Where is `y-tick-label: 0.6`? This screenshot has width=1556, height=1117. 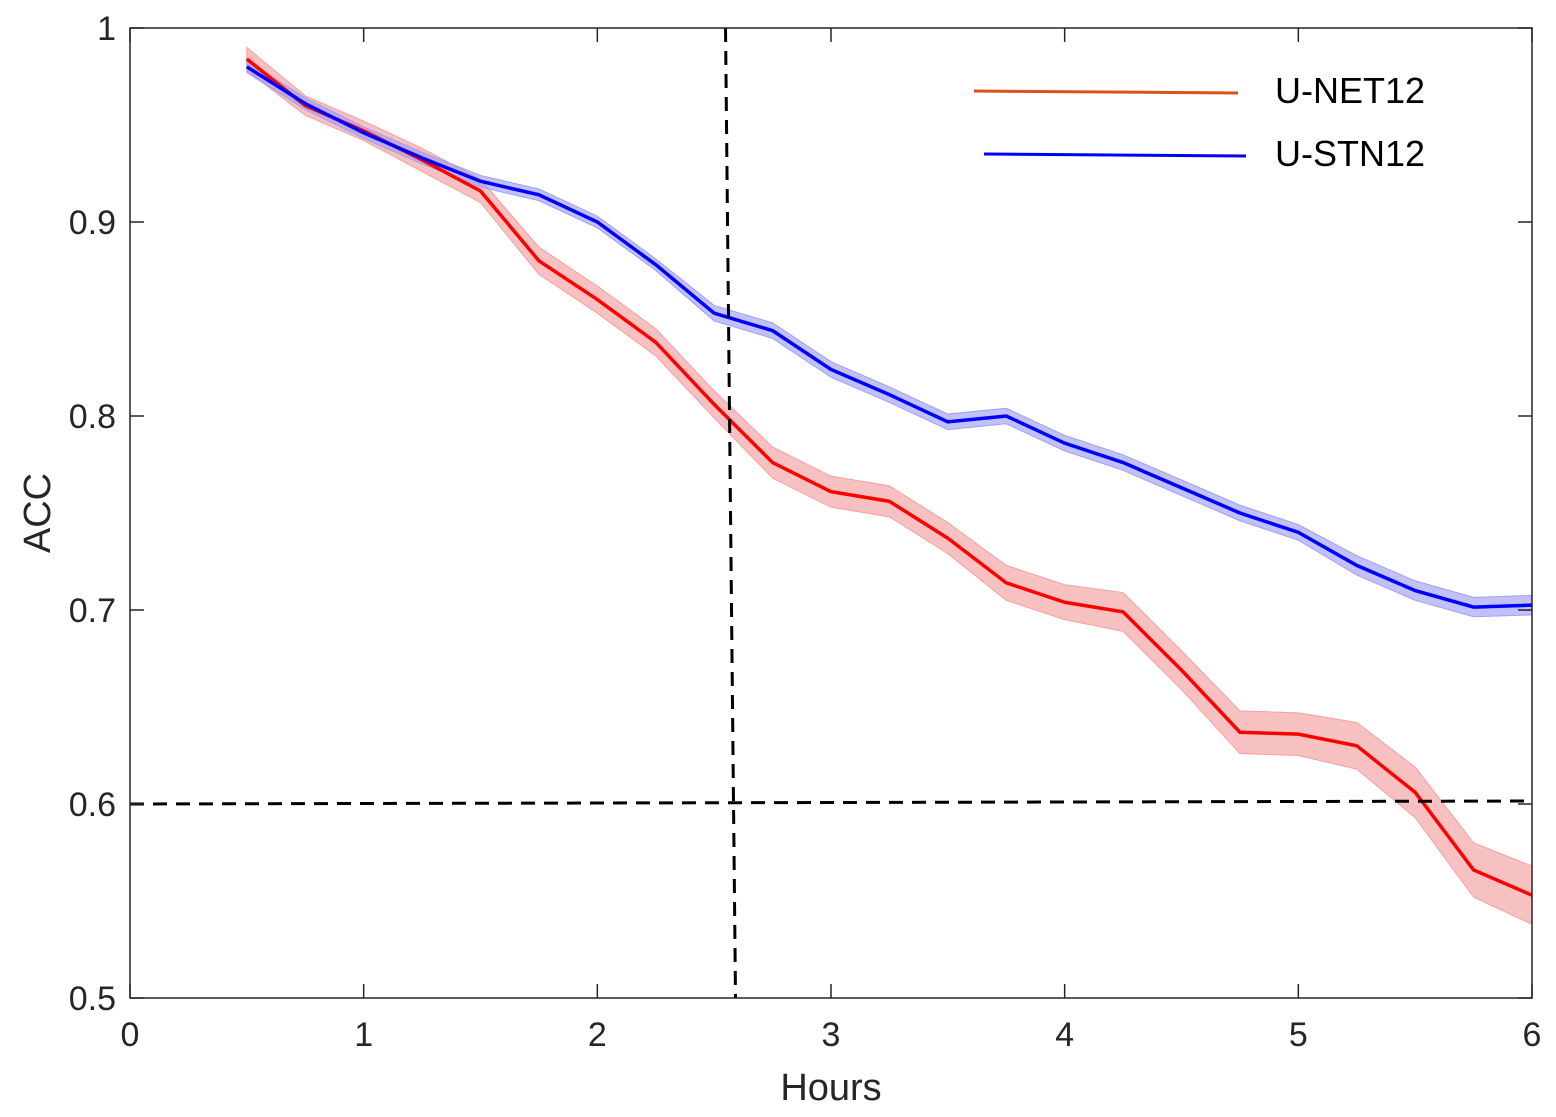 y-tick-label: 0.6 is located at coordinates (92, 805).